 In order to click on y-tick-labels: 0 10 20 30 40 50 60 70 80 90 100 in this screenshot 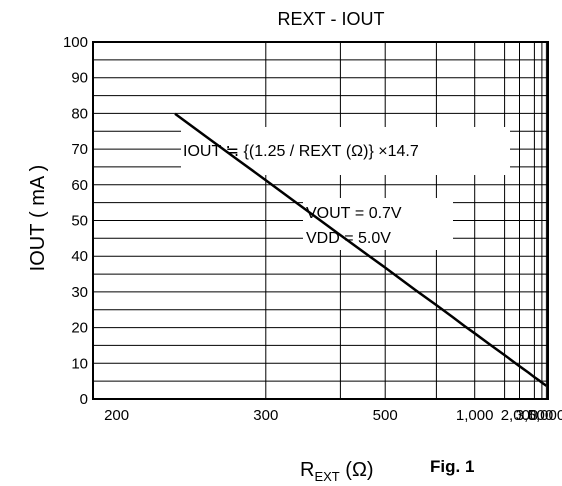, I will do `click(75, 221)`.